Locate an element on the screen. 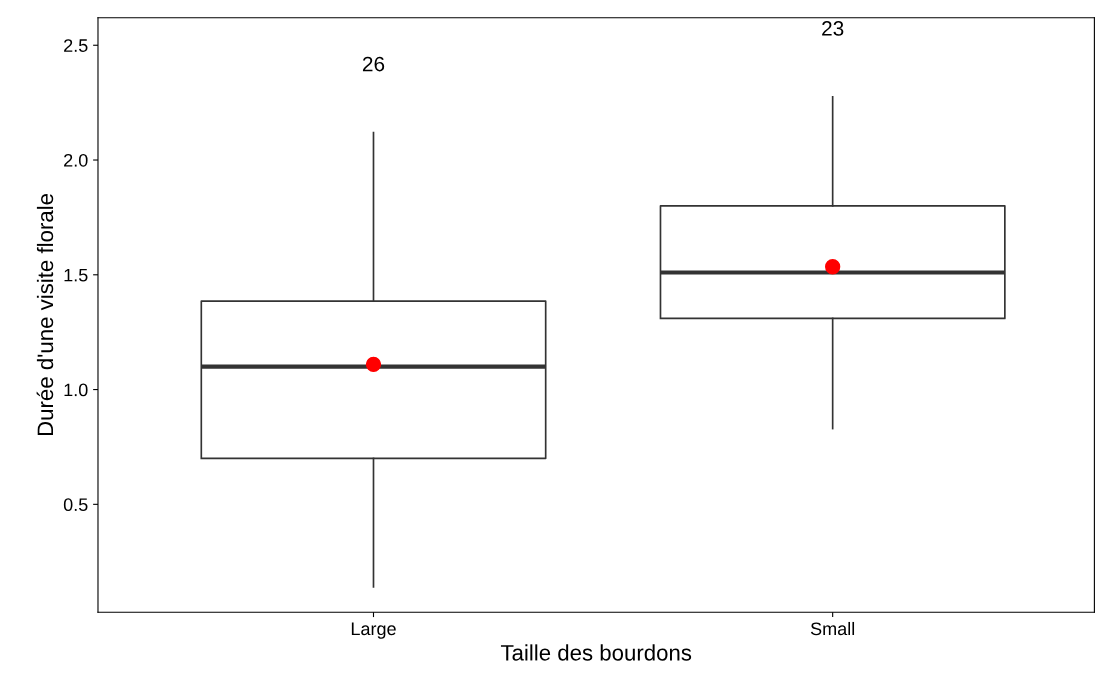 This screenshot has height=681, width=1101. y-tick-label: 2.0 is located at coordinates (76, 160).